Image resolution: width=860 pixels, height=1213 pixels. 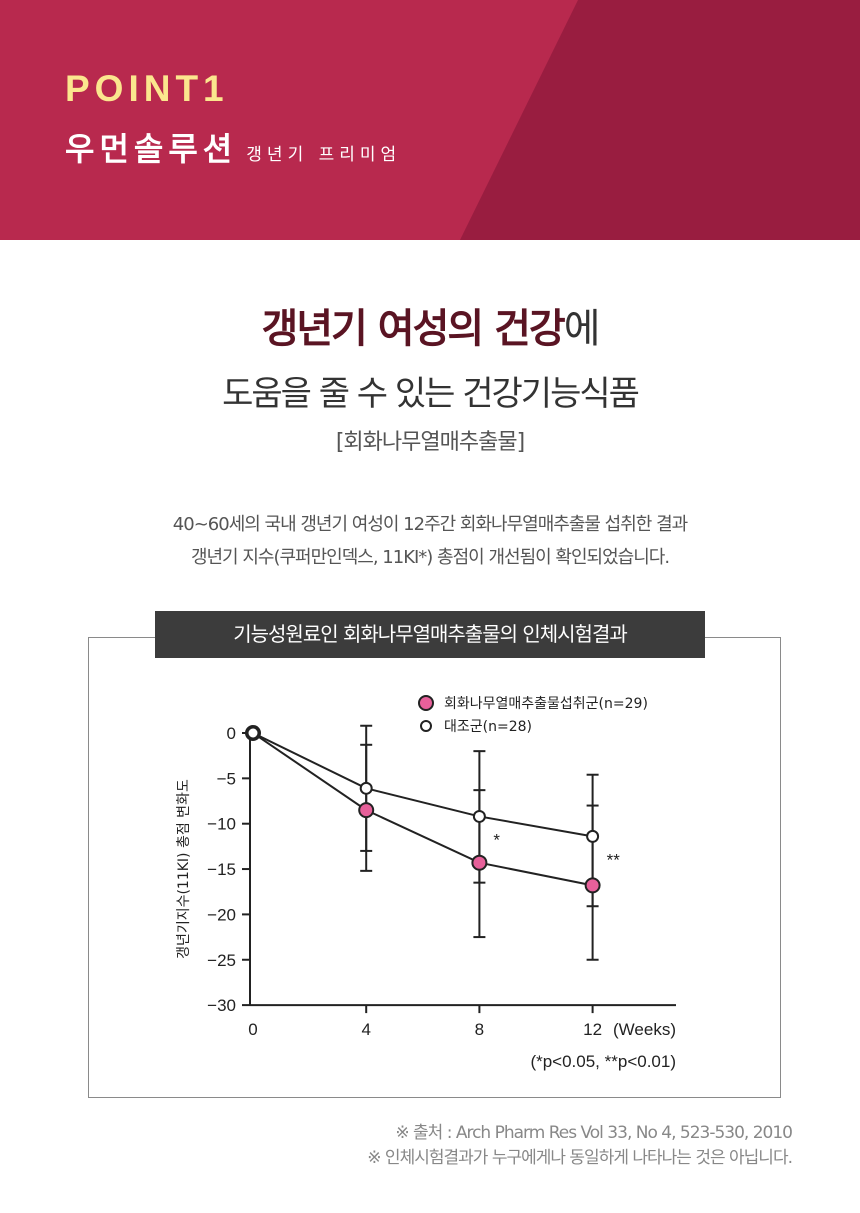 I want to click on significance-marker: *, so click(x=496, y=839).